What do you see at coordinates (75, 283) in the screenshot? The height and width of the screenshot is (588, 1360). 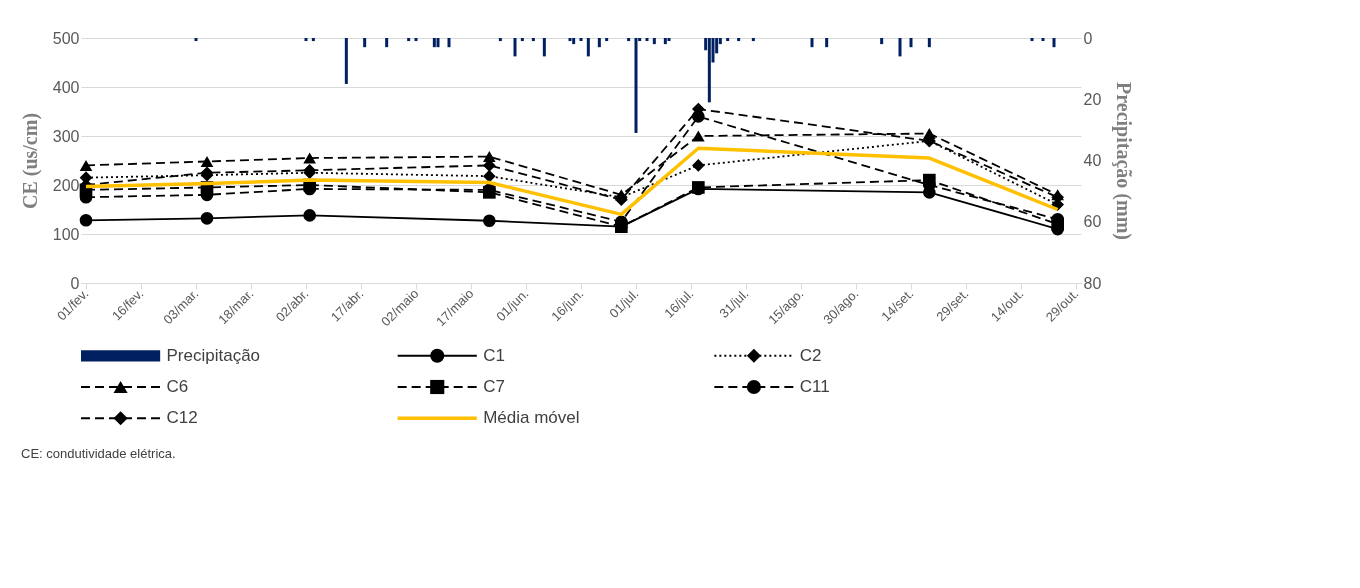 I see `y-tick-label: 0` at bounding box center [75, 283].